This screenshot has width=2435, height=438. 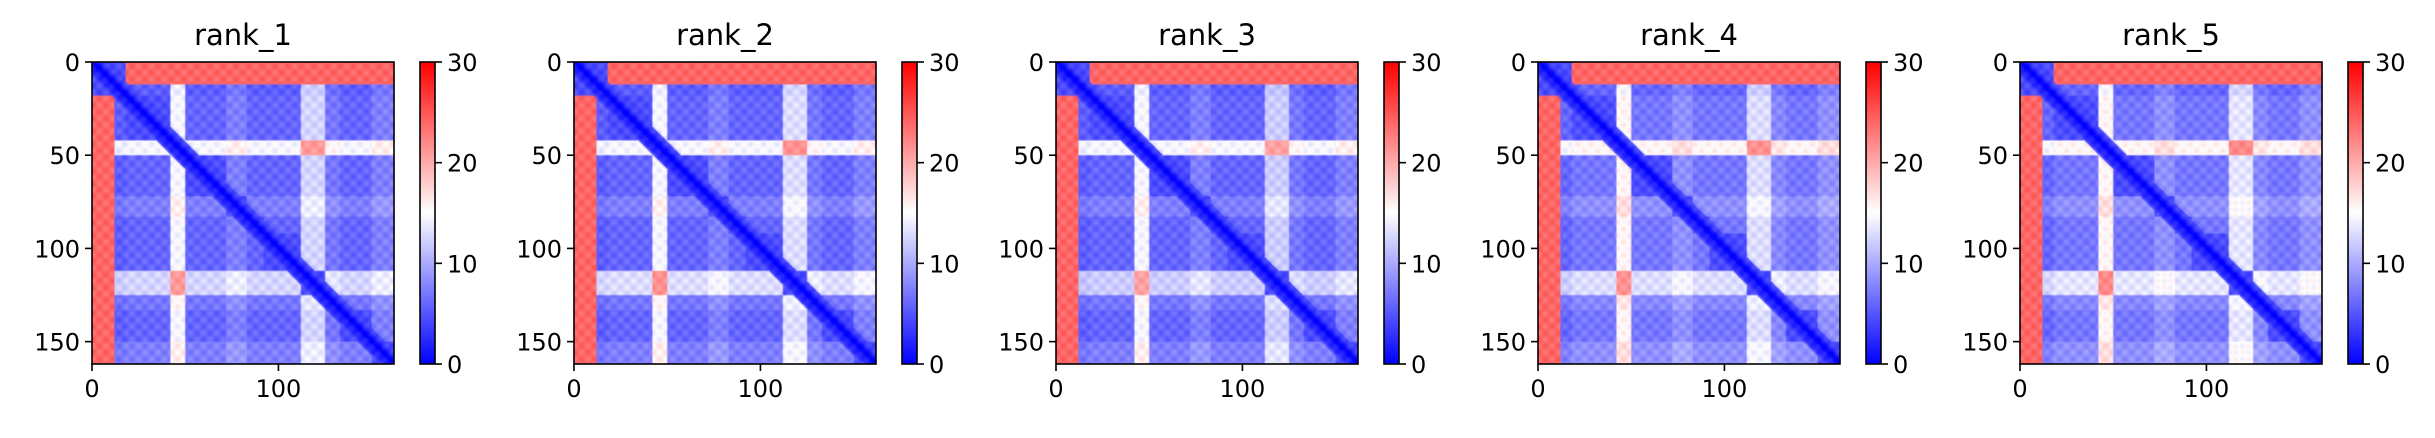 I want to click on panel-title: rank_1, so click(x=243, y=35).